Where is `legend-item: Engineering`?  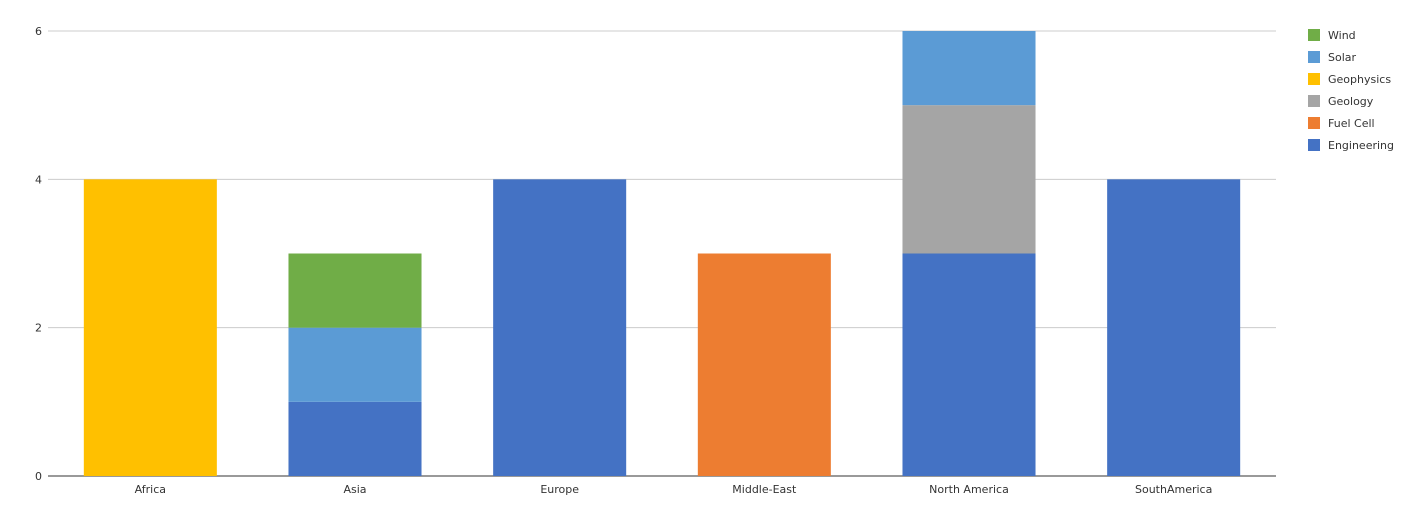
legend-item: Engineering is located at coordinates (1351, 145).